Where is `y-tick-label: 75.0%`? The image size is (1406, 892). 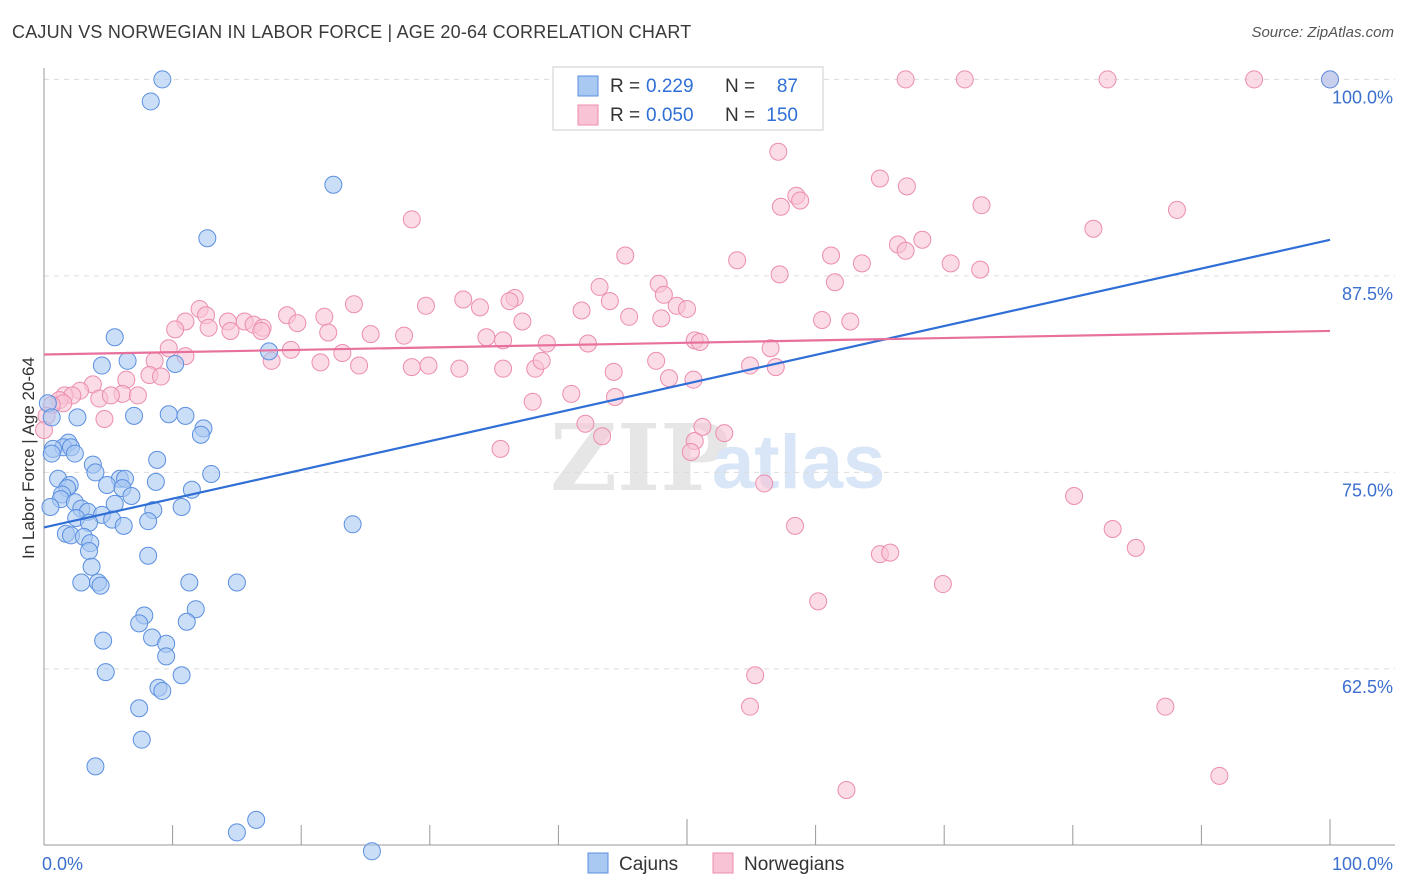
y-tick-label: 75.0% is located at coordinates (1367, 490).